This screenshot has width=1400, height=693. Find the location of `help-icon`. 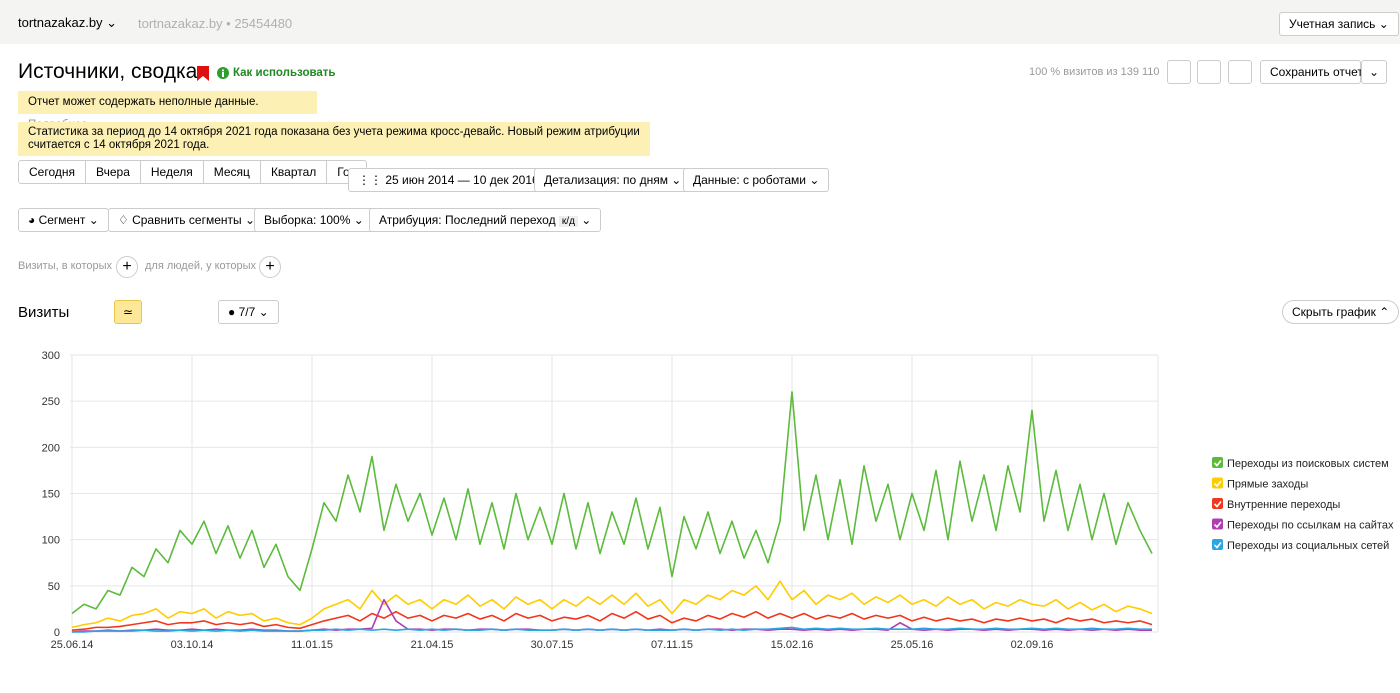

help-icon is located at coordinates (223, 73).